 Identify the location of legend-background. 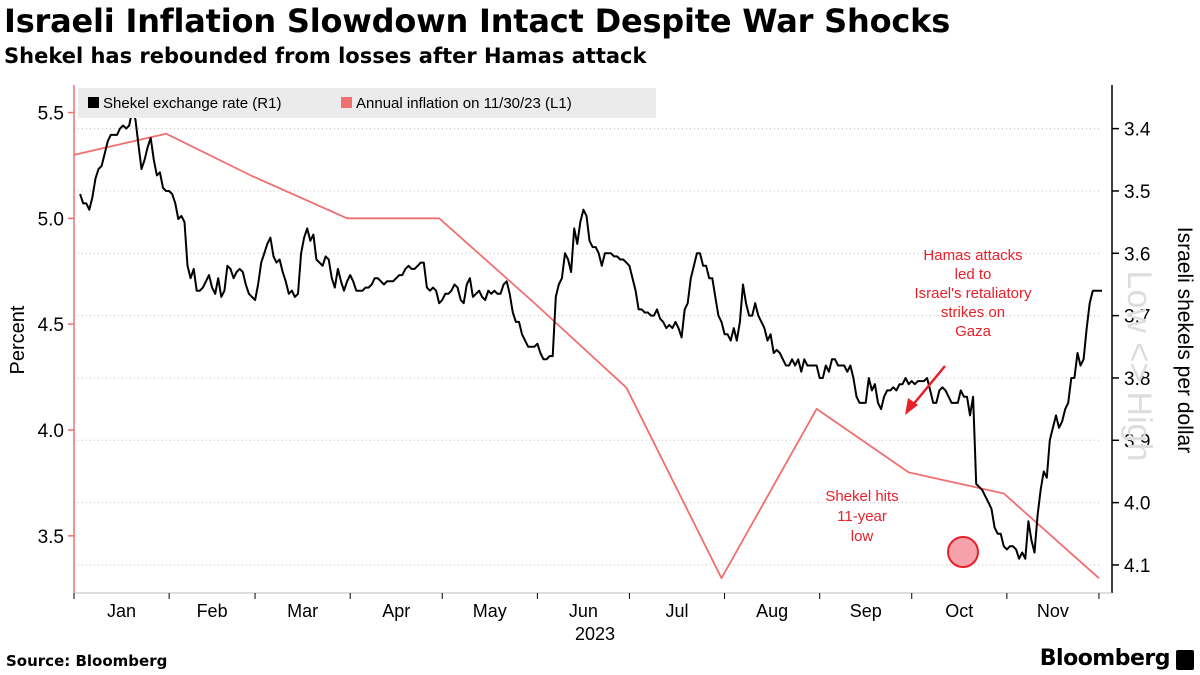
(367, 103).